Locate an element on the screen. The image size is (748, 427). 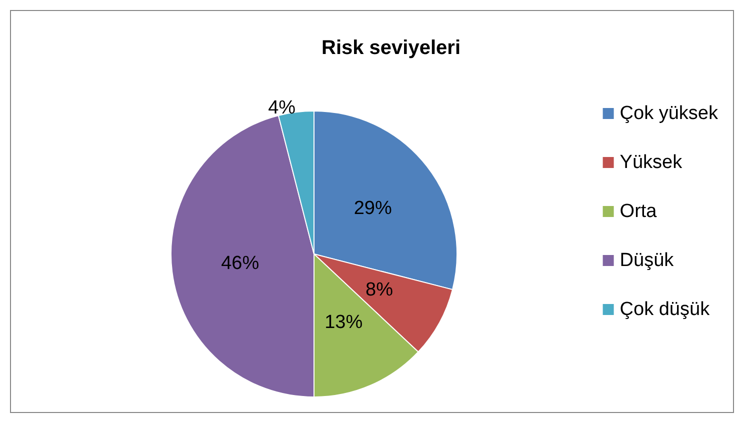
data-label: 4% is located at coordinates (282, 108).